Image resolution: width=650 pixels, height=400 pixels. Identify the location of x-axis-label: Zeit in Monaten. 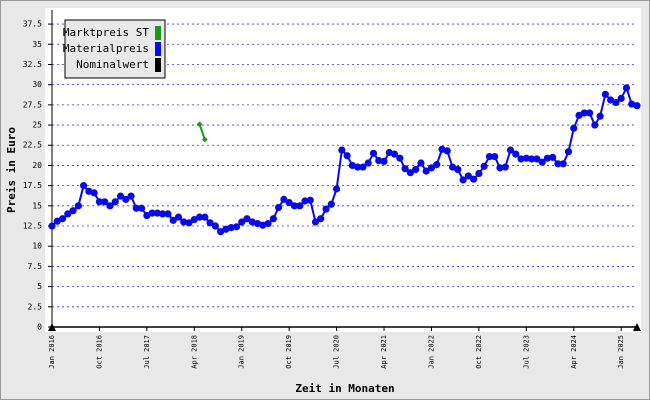
(344, 388).